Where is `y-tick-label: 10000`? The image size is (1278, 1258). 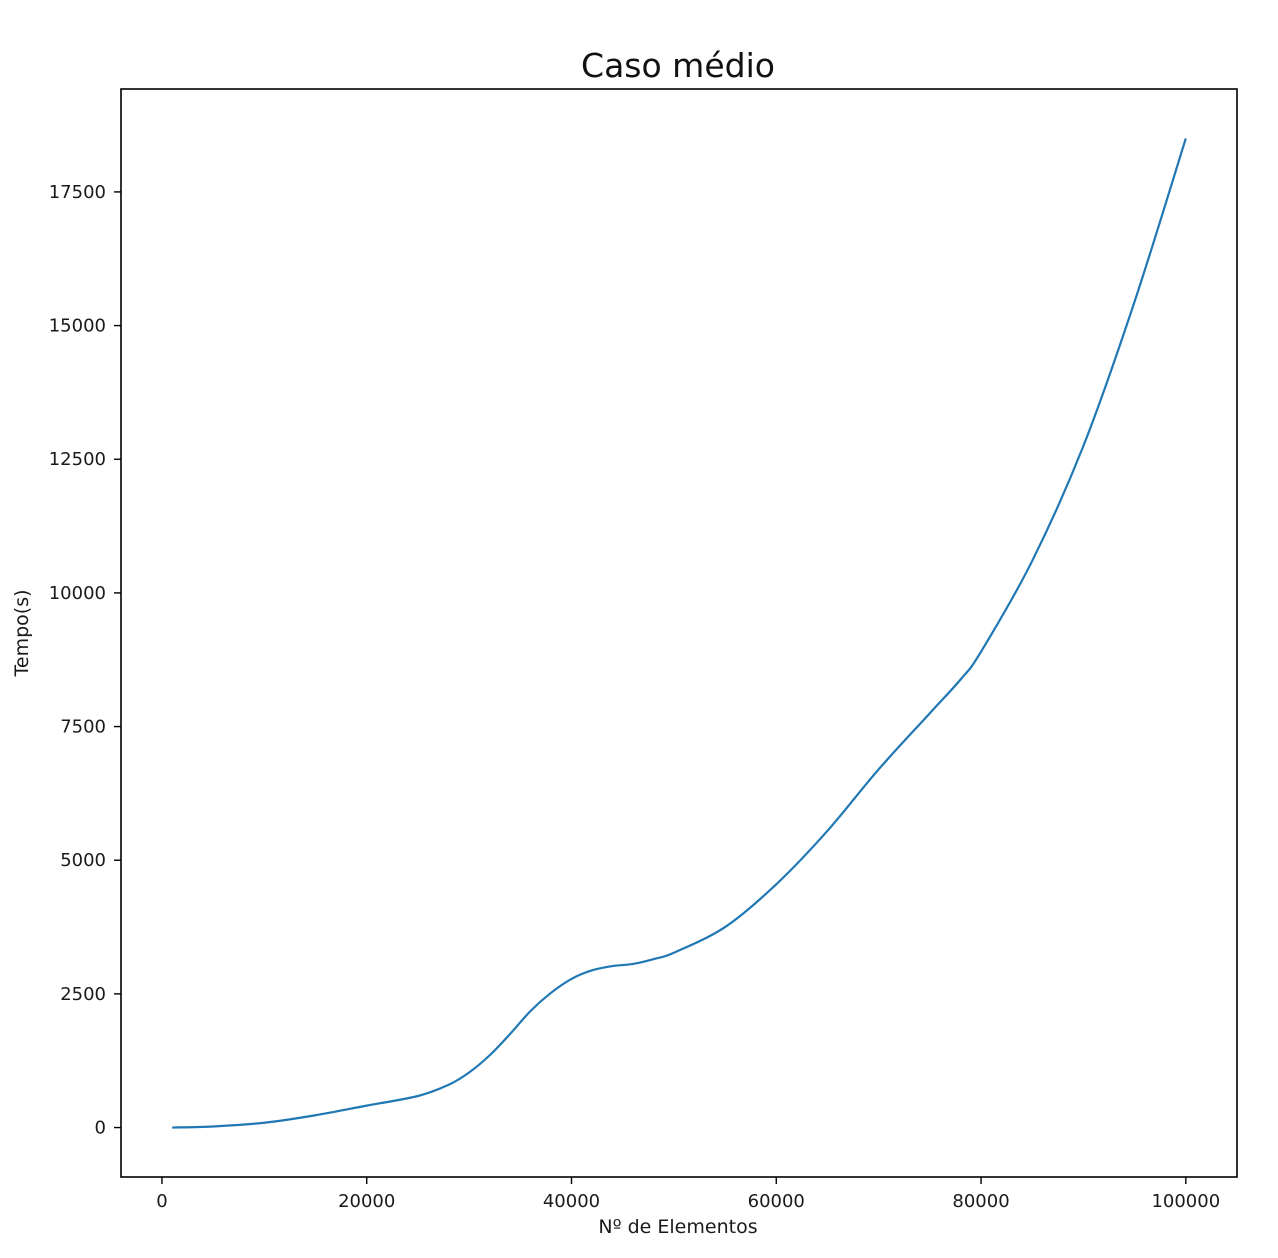
y-tick-label: 10000 is located at coordinates (77, 593).